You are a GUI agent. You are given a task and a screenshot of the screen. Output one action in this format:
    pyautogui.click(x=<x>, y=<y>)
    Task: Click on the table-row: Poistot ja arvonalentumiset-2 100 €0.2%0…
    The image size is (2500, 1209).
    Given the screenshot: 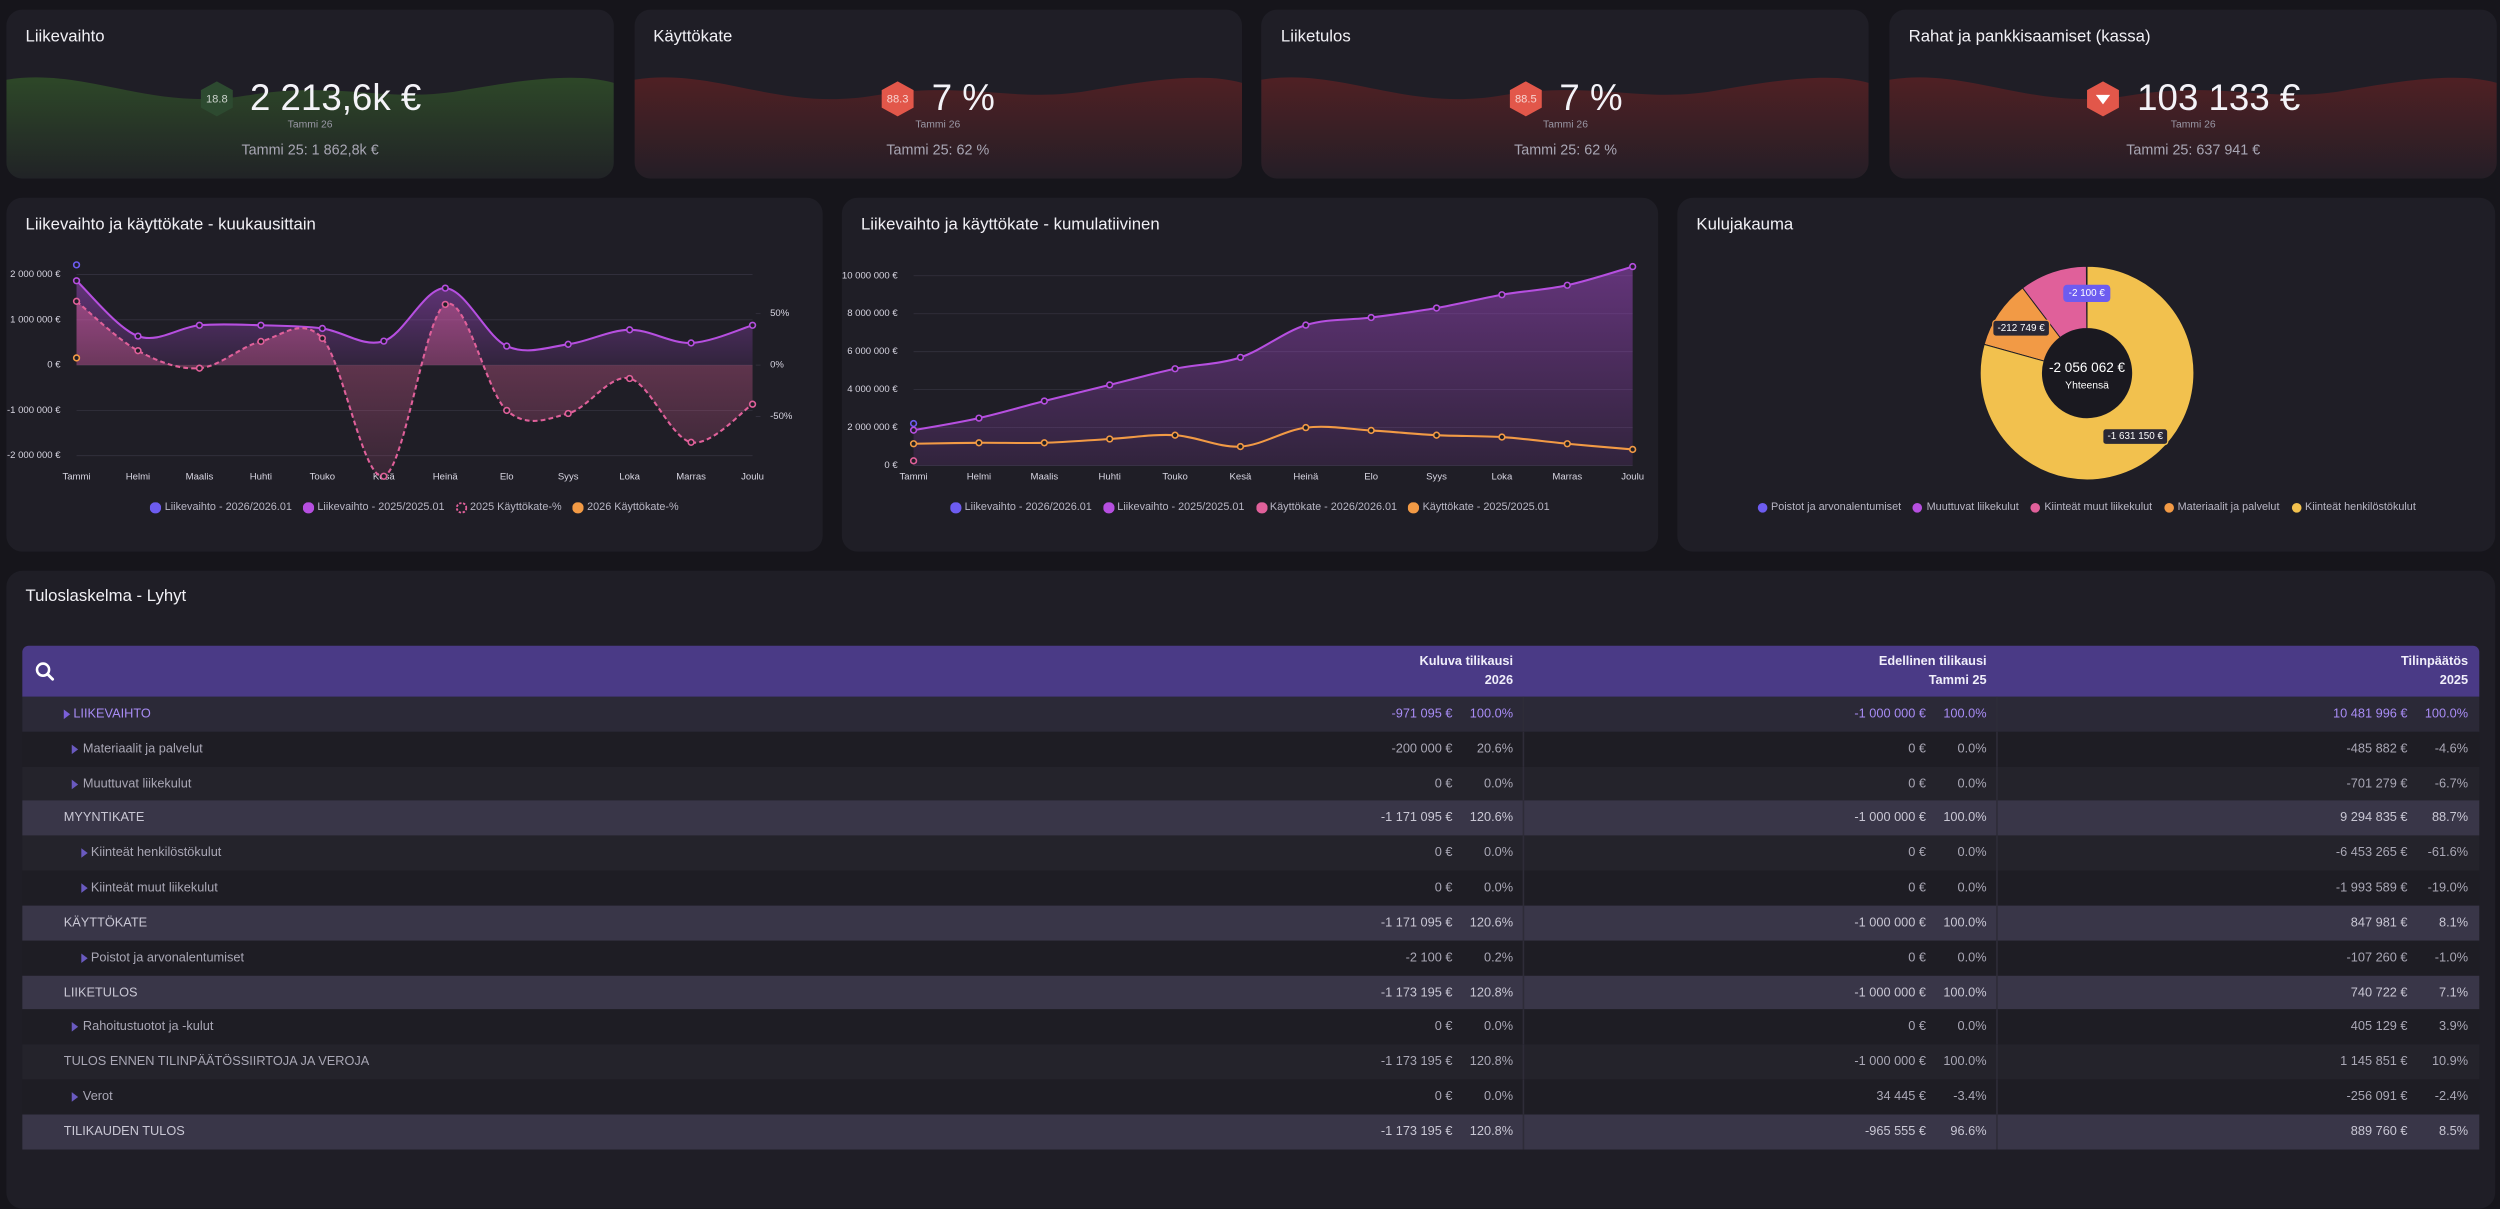 What is the action you would take?
    pyautogui.click(x=1250, y=957)
    